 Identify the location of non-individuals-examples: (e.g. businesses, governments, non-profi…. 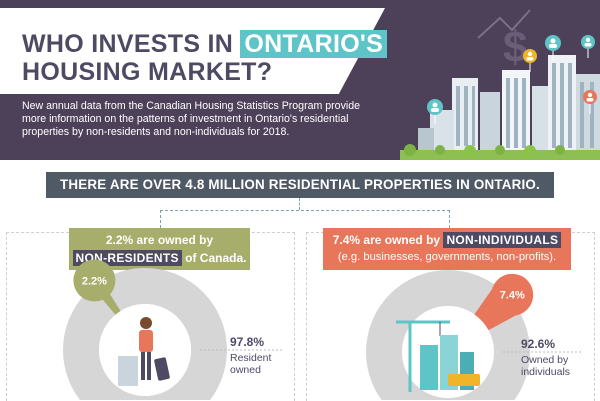
(447, 257).